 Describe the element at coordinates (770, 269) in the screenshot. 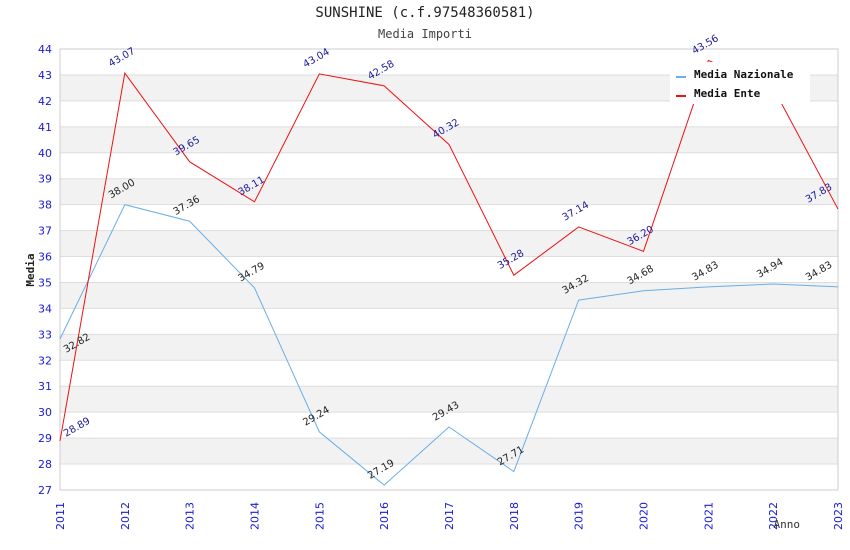

I see `data-label-nazionale: 34.94` at that location.